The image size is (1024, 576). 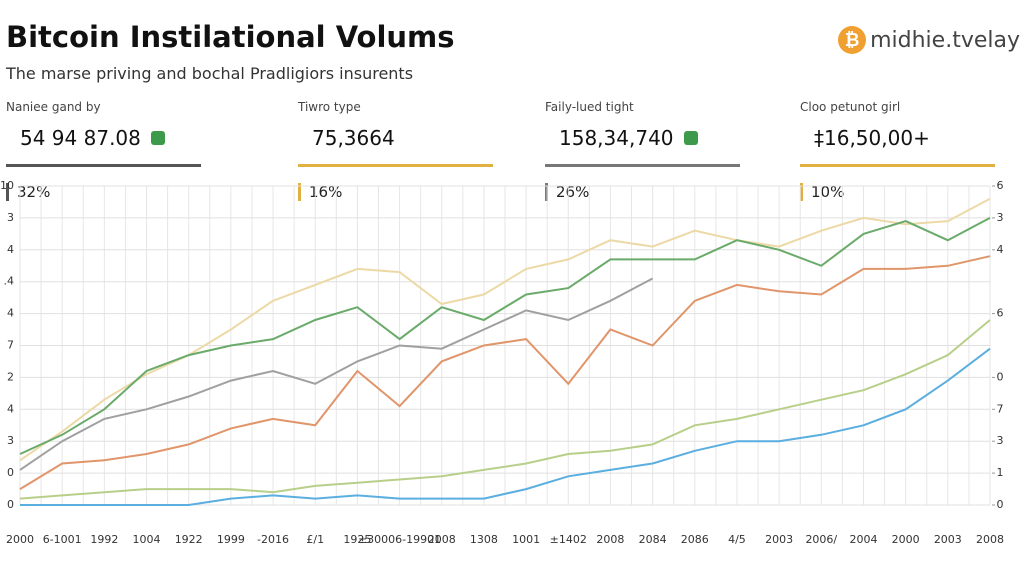 I want to click on kpi-card: Naniee gand by 54 94 87.08 32%, so click(x=106, y=150).